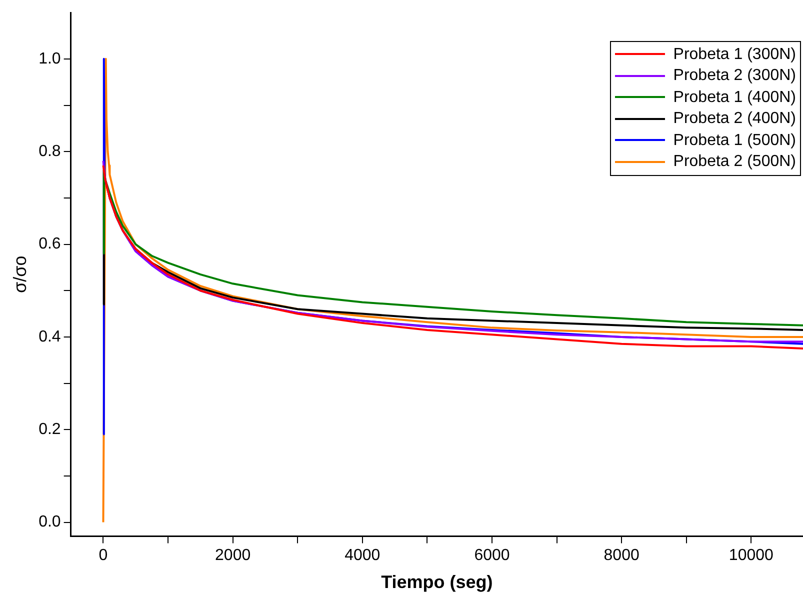  What do you see at coordinates (734, 76) in the screenshot?
I see `legend-label: Probeta 2 (300N)` at bounding box center [734, 76].